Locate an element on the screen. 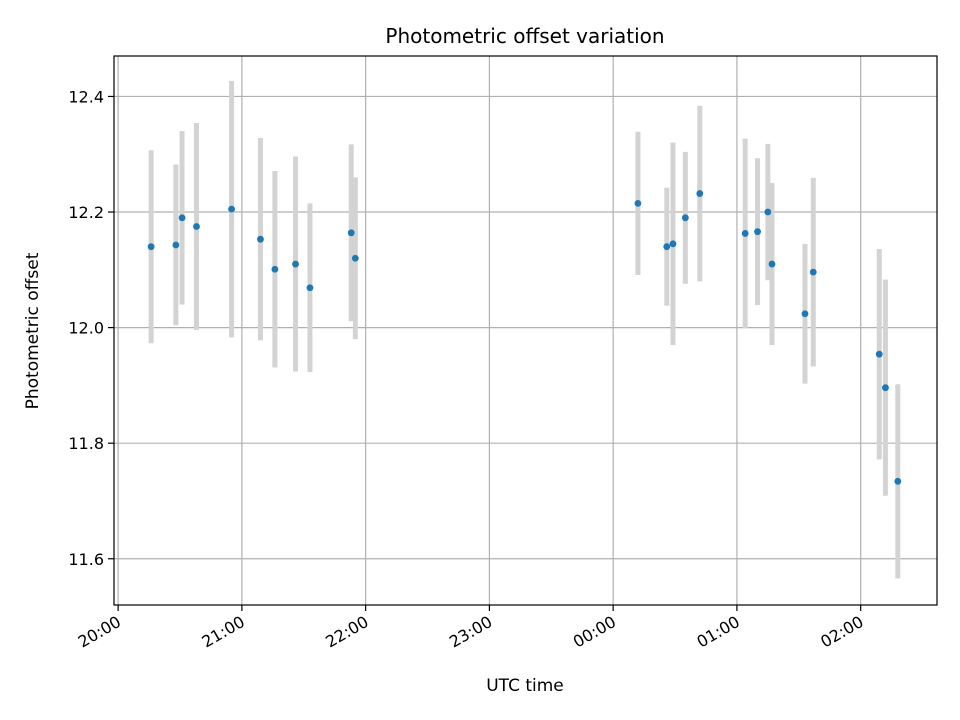 Image resolution: width=960 pixels, height=720 pixels. y-axis: 11.6 11.8 12.0 12.2 12.4 is located at coordinates (91, 328).